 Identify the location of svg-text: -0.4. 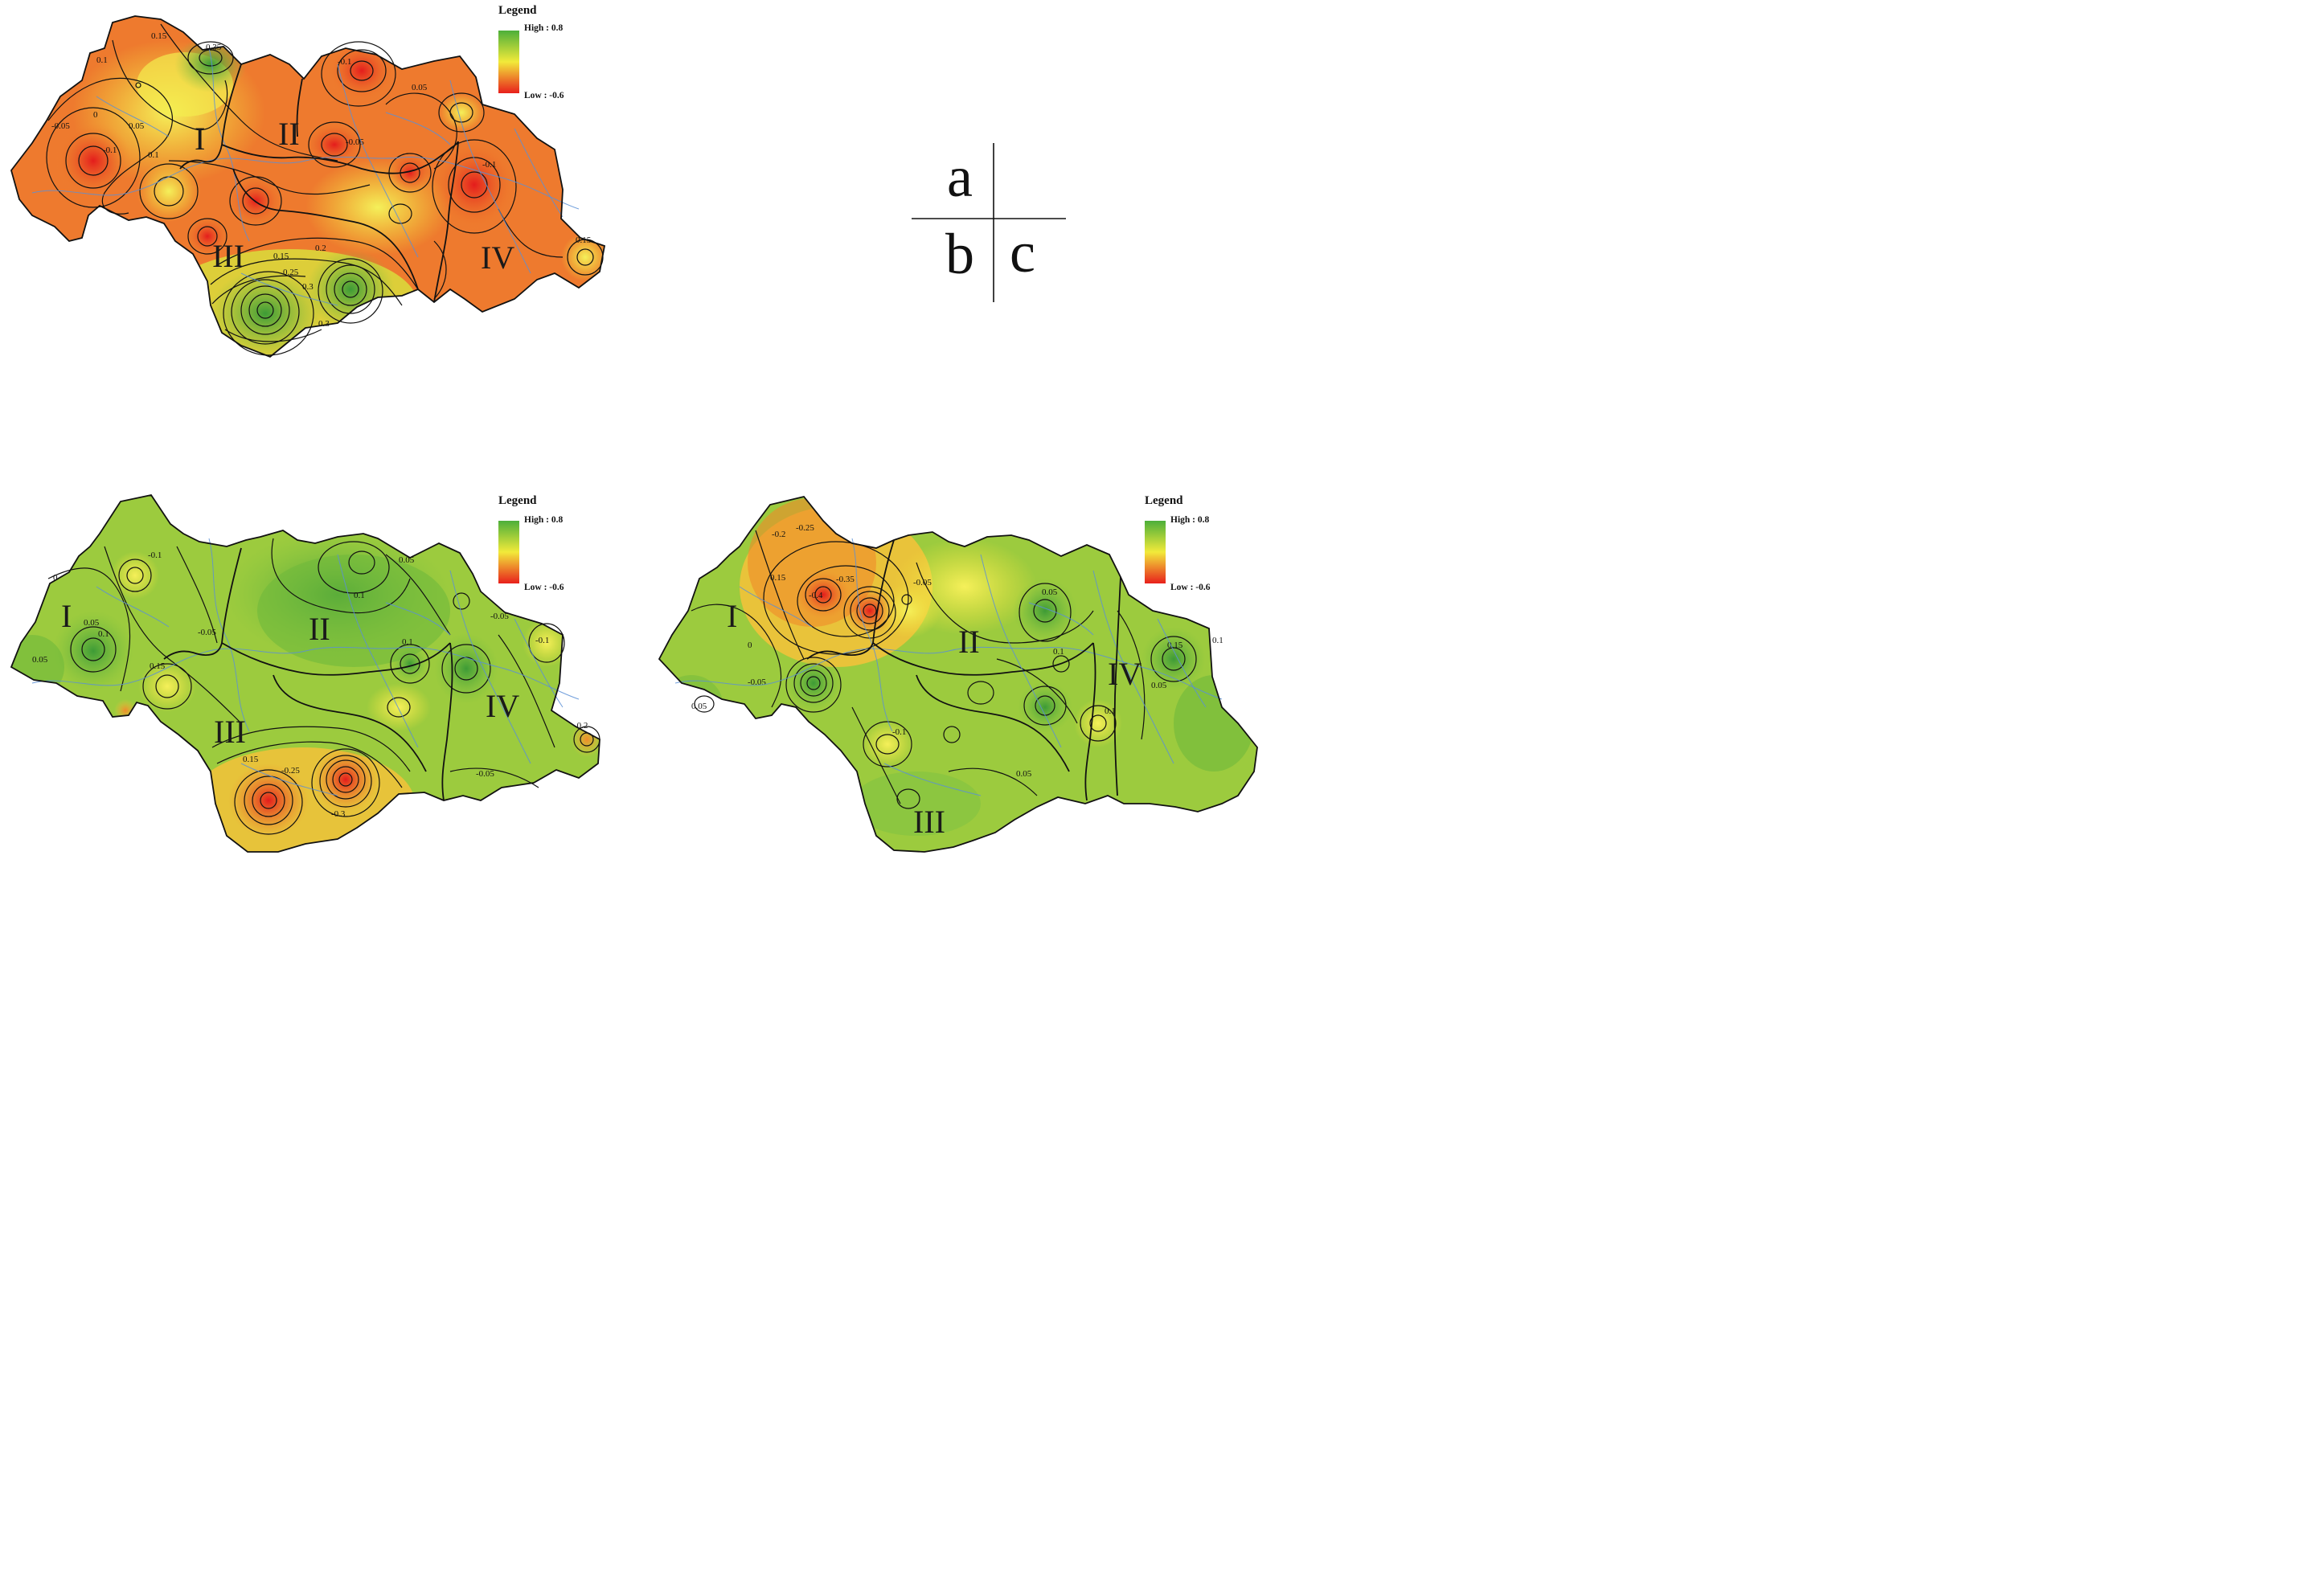
(816, 595).